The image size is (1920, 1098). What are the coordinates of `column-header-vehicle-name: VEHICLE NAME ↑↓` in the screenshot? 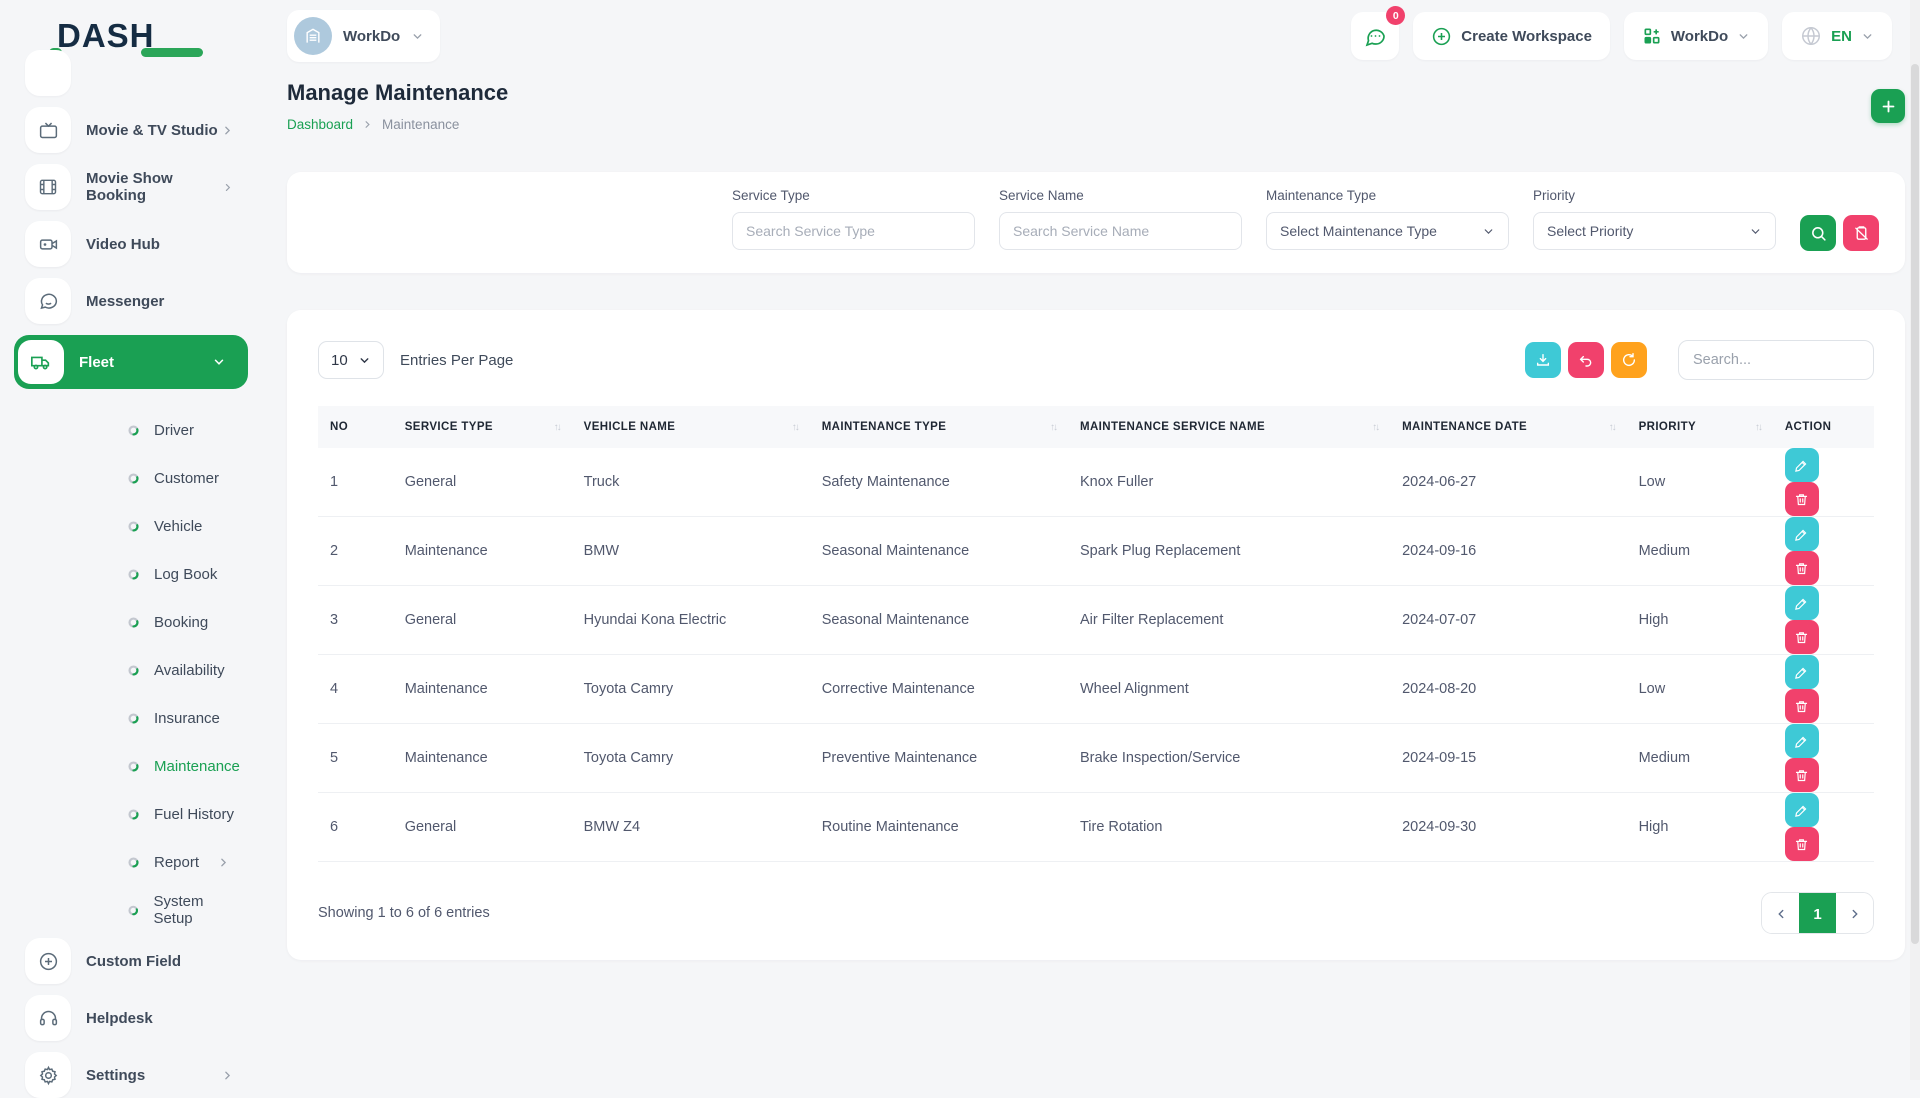 It's located at (690, 427).